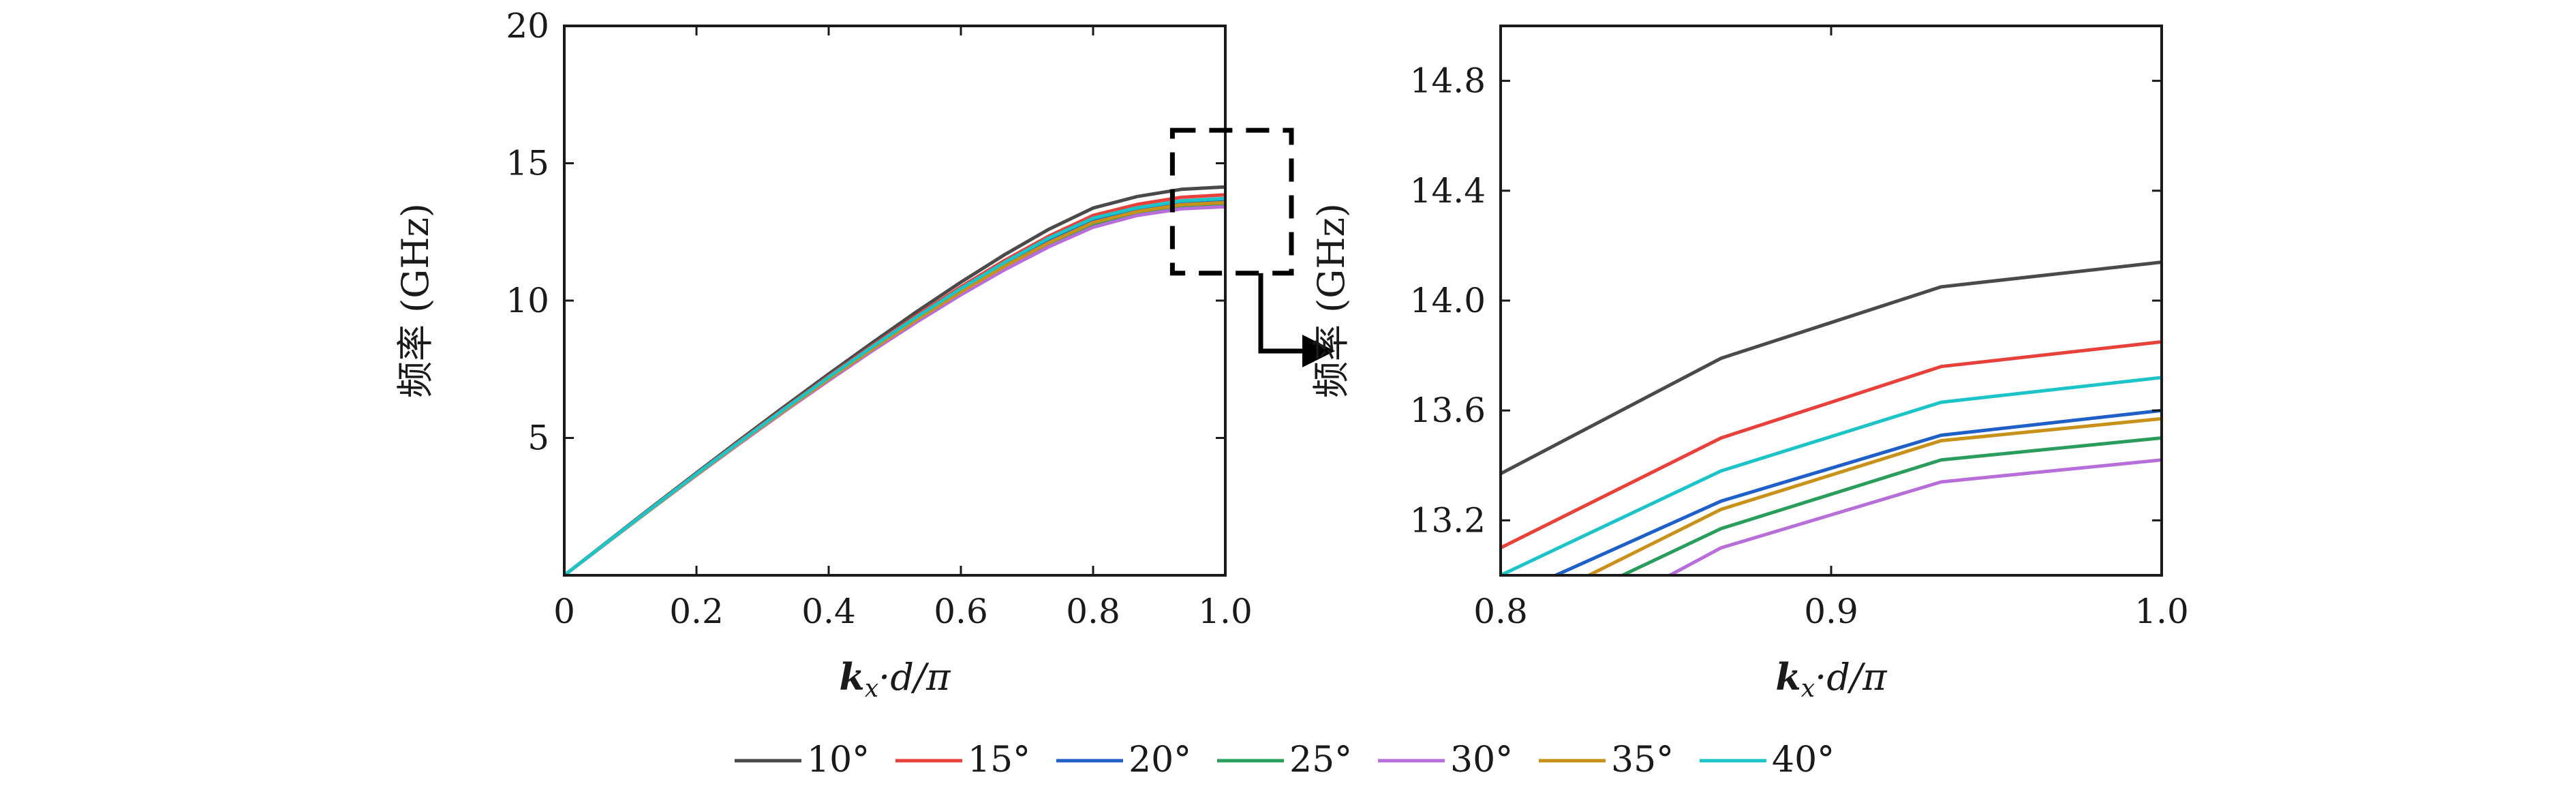  What do you see at coordinates (1283, 312) in the screenshot?
I see `zoom-arrow` at bounding box center [1283, 312].